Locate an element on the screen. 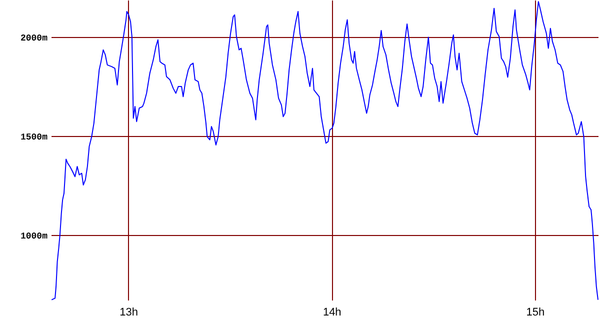 The height and width of the screenshot is (330, 600). x-tick-label: 13h is located at coordinates (129, 312).